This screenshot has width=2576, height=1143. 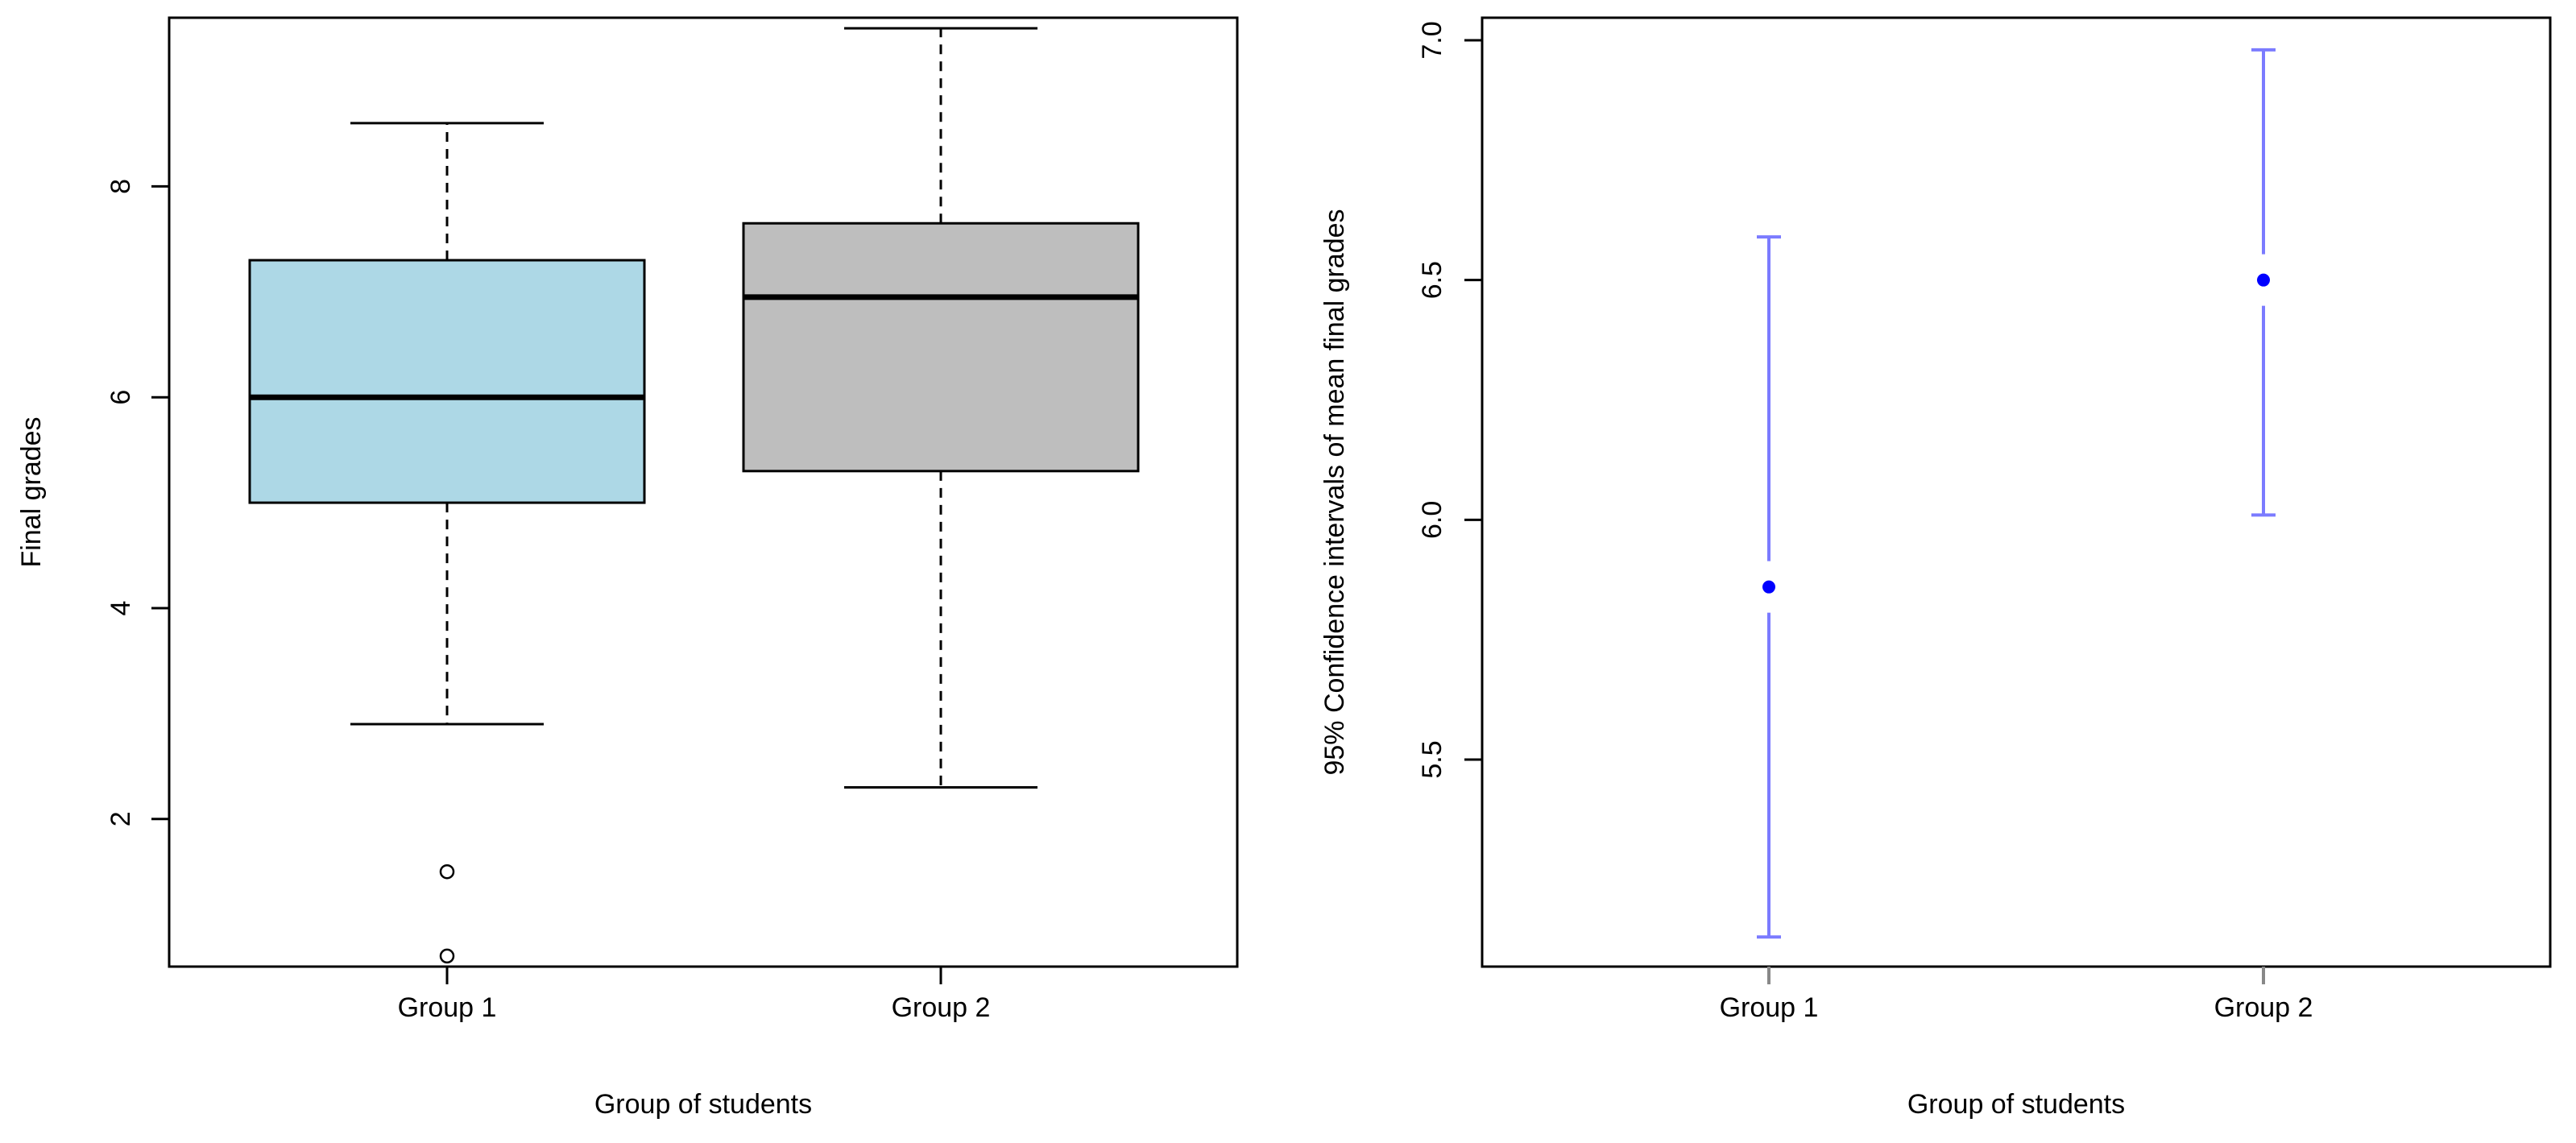 I want to click on boxplot-y-tick-label: 6, so click(x=121, y=397).